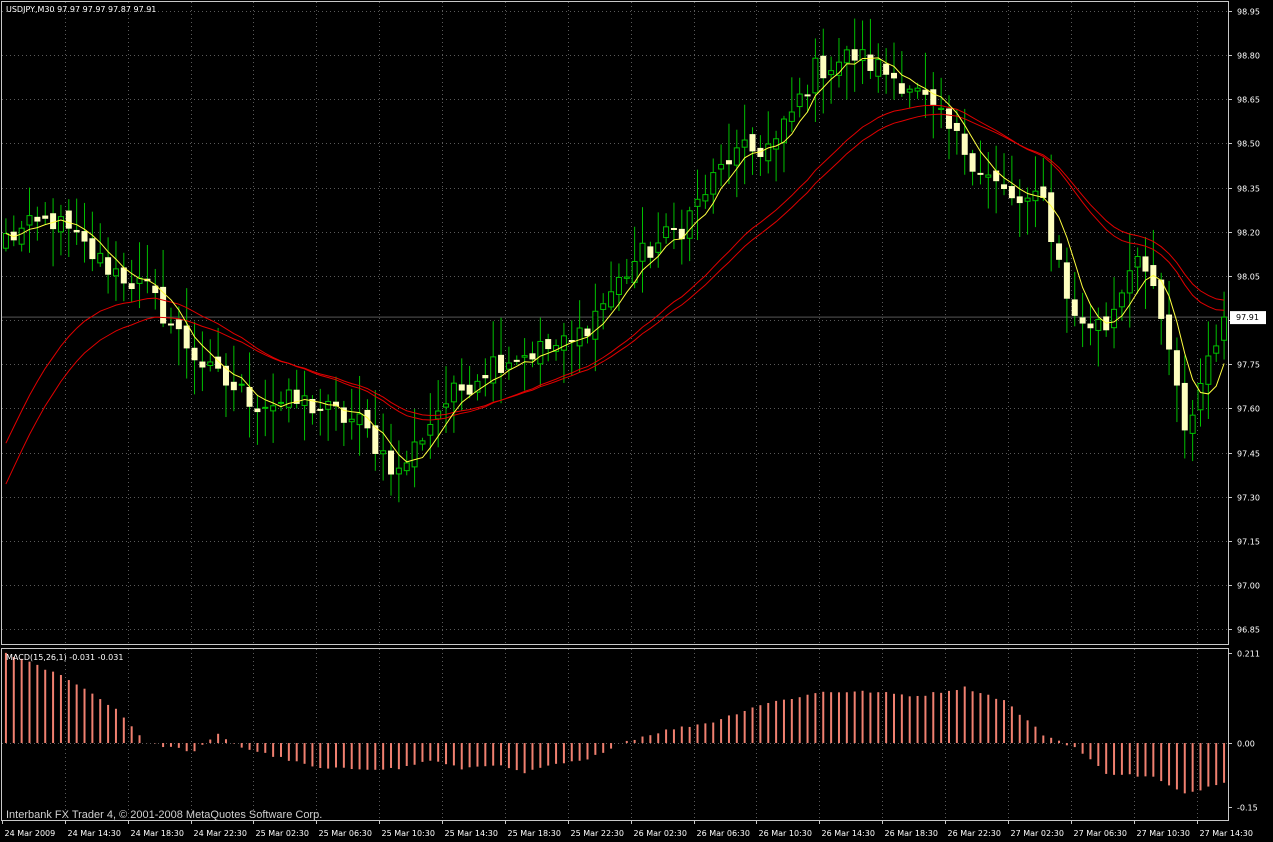 This screenshot has height=842, width=1273. What do you see at coordinates (1248, 189) in the screenshot?
I see `price-tick-label: 98.35` at bounding box center [1248, 189].